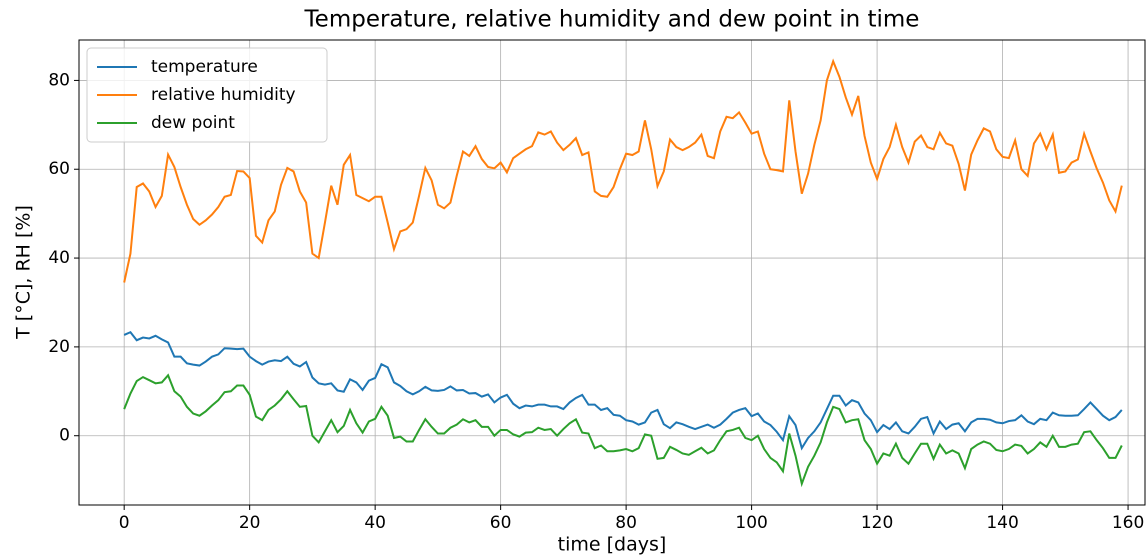 The height and width of the screenshot is (557, 1146). I want to click on x-tick-label: 80, so click(626, 523).